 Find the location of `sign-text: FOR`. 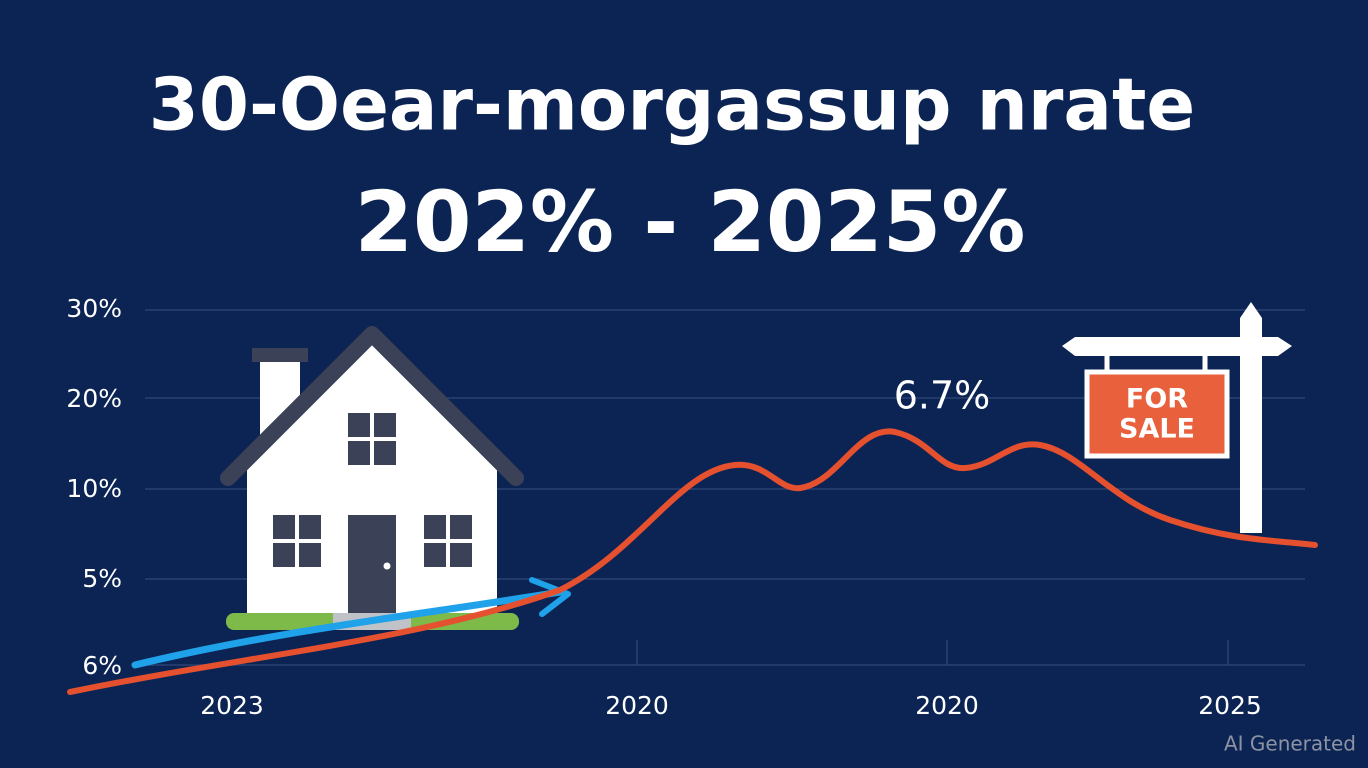

sign-text: FOR is located at coordinates (1157, 399).